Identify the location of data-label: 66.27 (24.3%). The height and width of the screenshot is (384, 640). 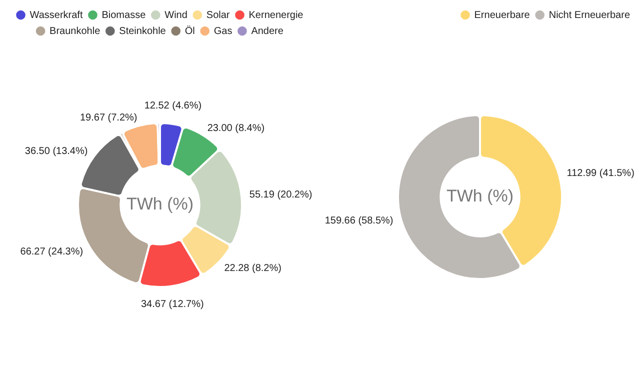
(52, 252).